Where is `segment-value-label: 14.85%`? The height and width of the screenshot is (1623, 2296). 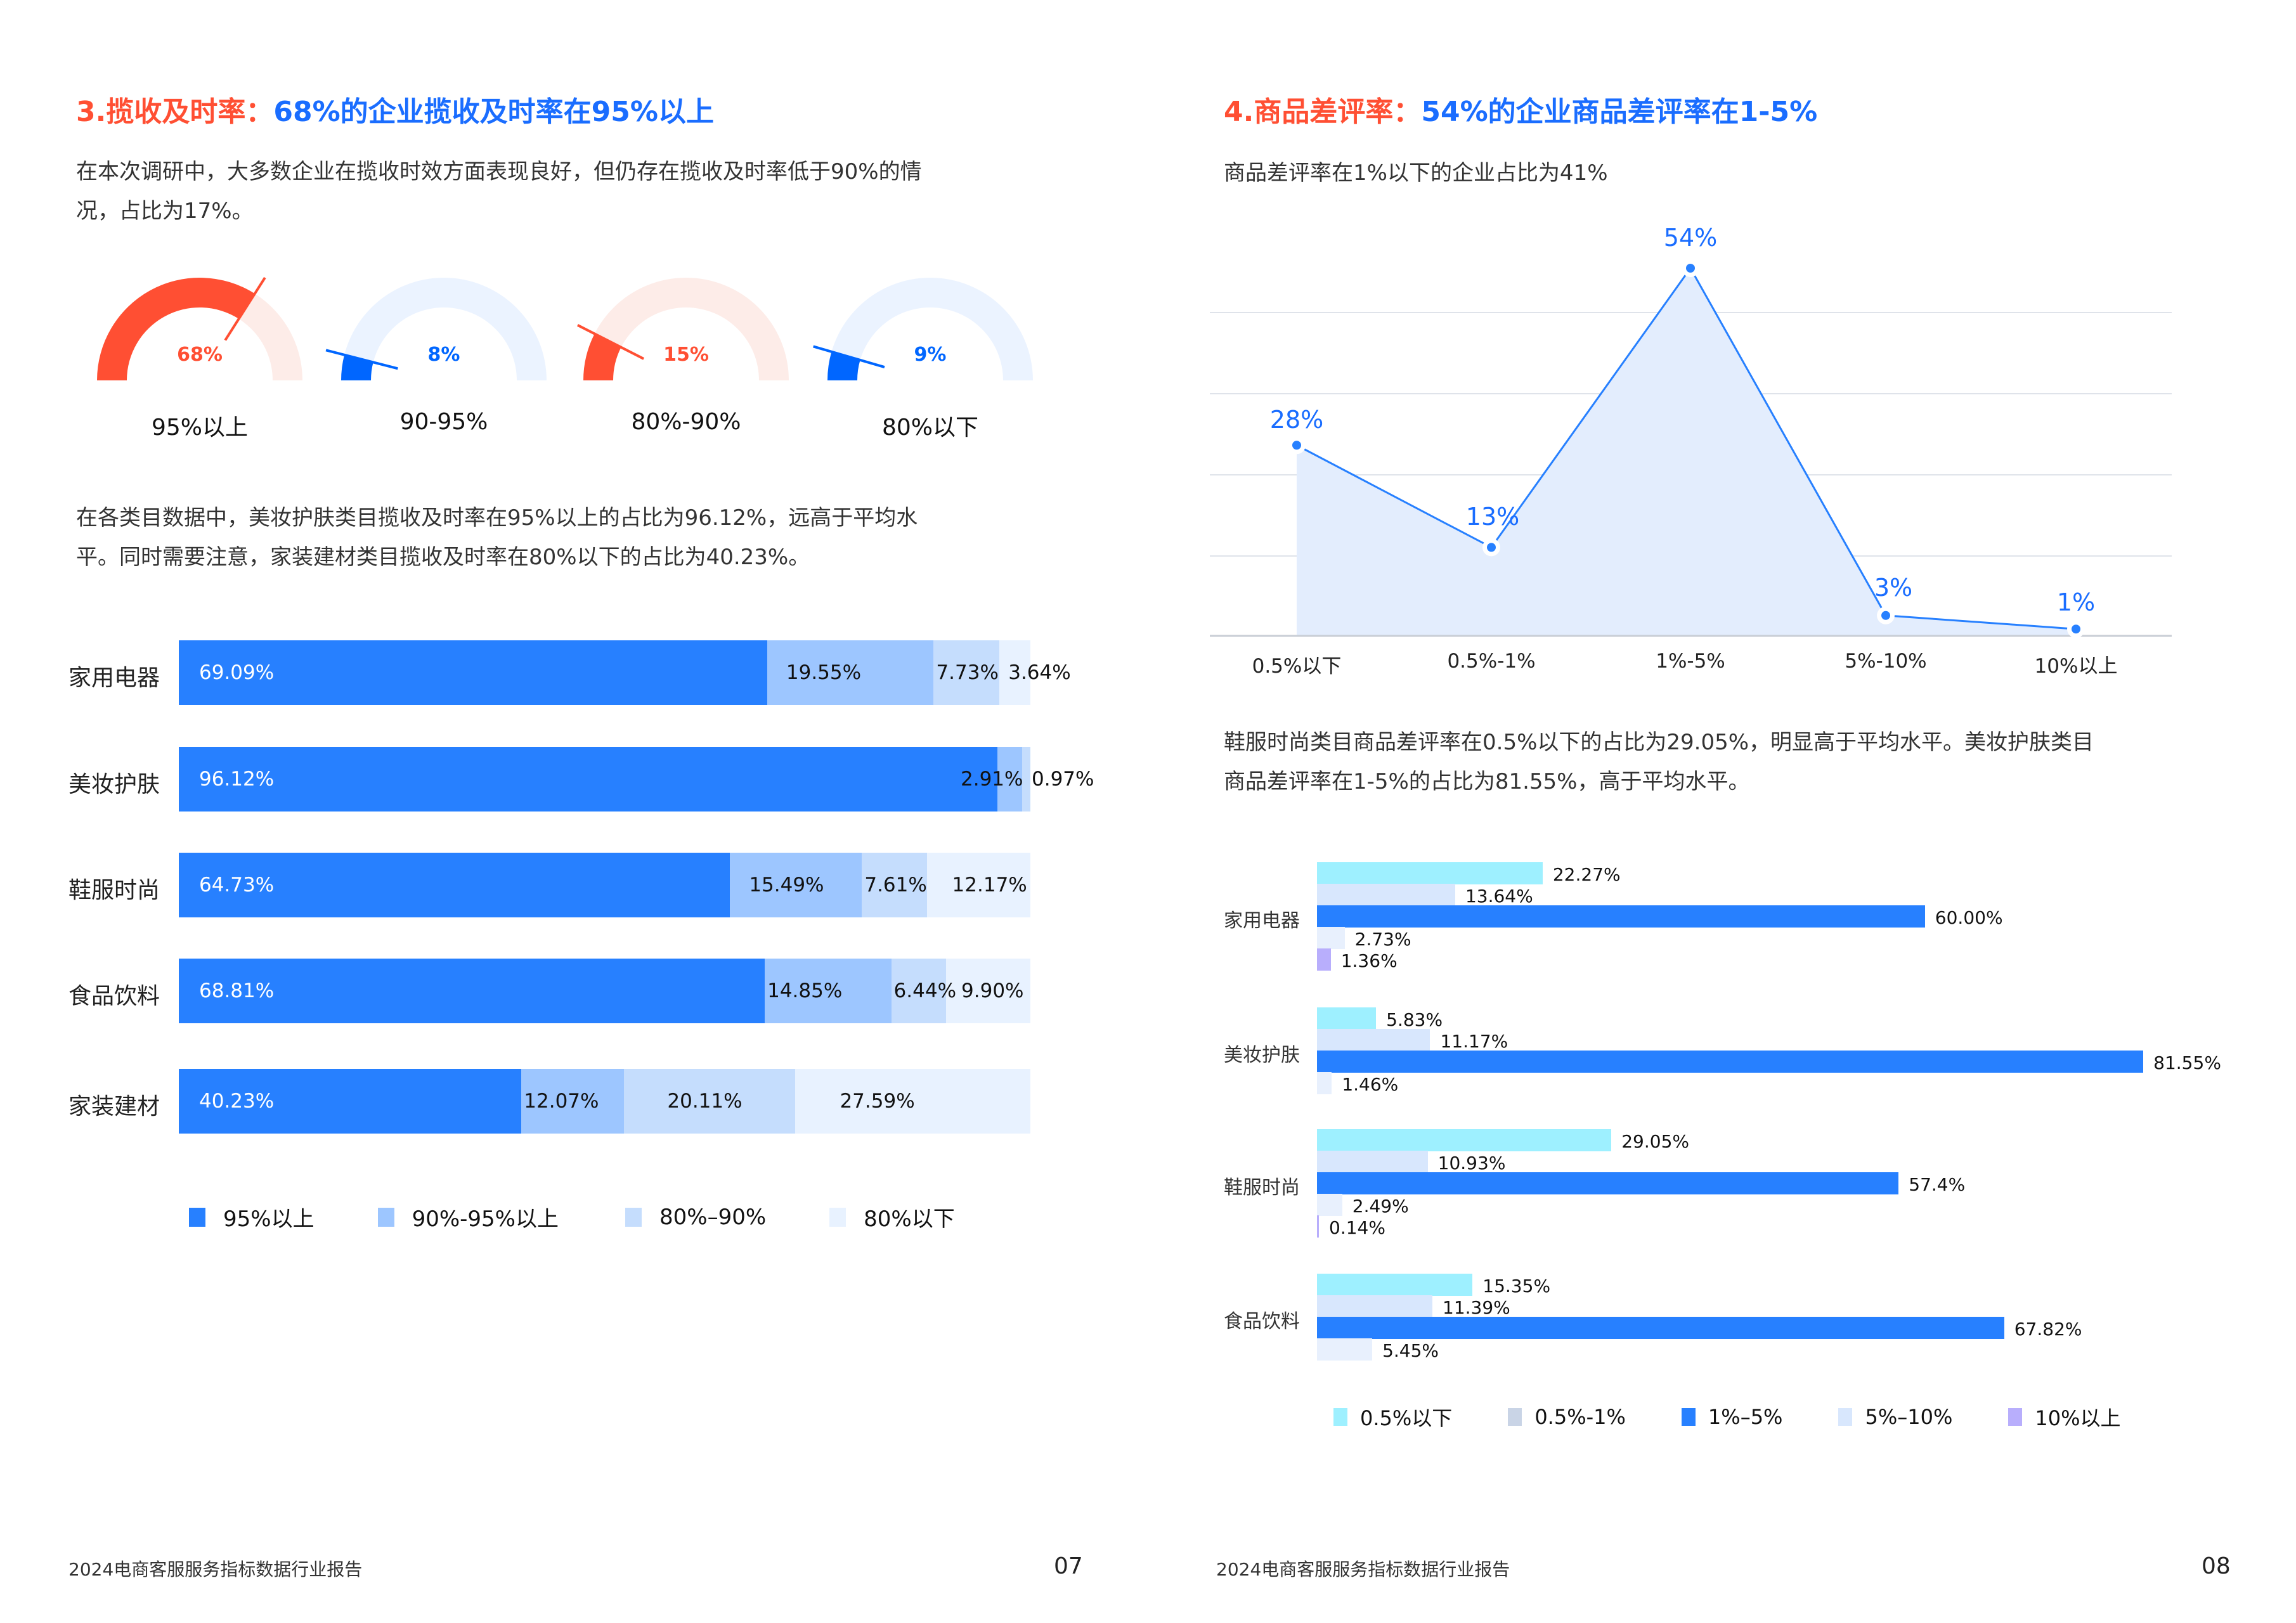 segment-value-label: 14.85% is located at coordinates (805, 991).